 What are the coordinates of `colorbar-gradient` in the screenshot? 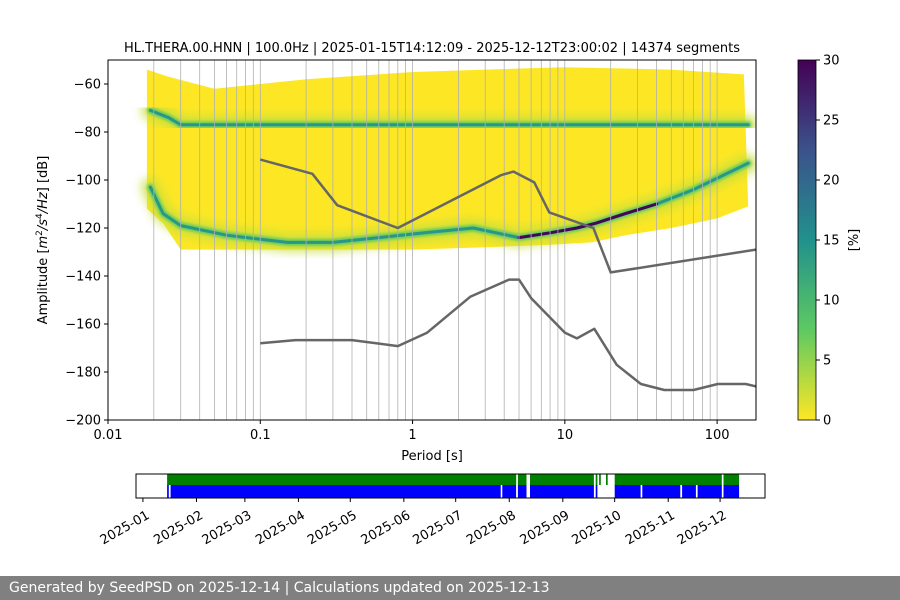 It's located at (807, 240).